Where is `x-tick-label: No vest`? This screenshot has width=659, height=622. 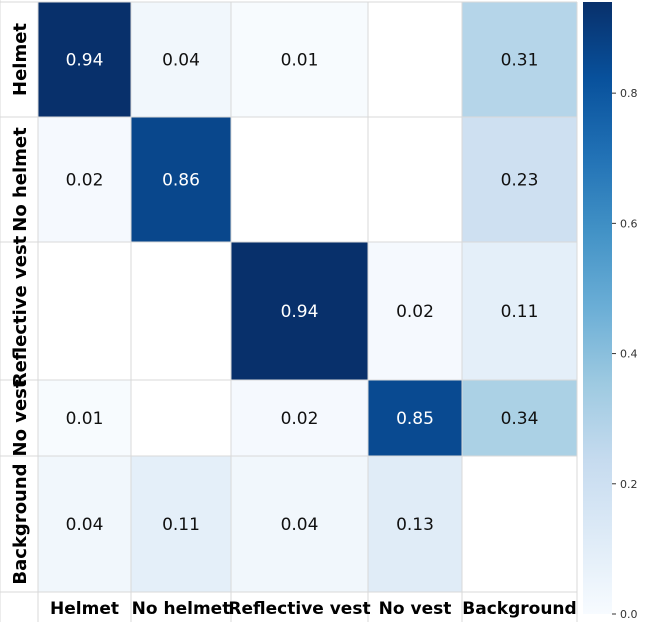
x-tick-label: No vest is located at coordinates (415, 609).